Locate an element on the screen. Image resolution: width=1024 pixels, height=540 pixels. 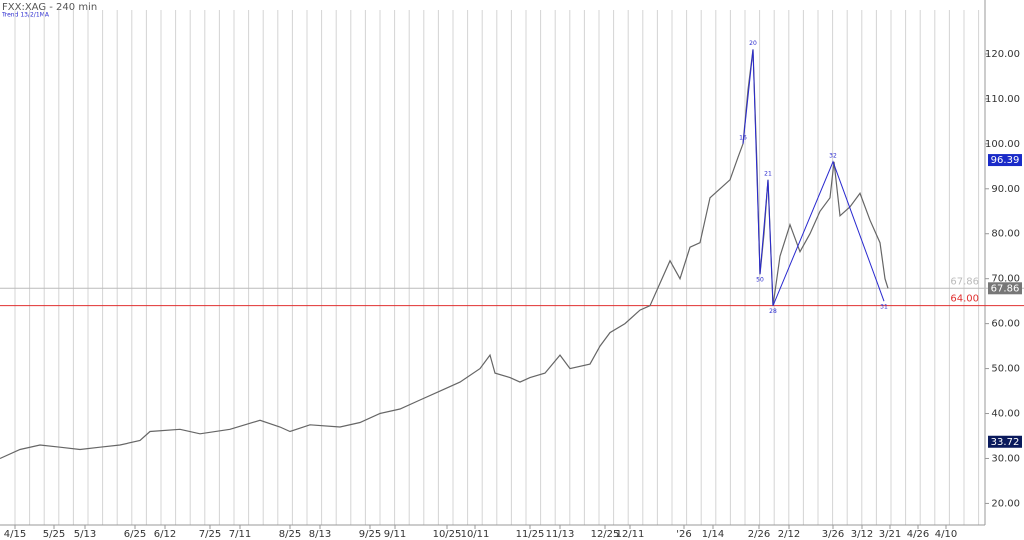
y-tick-label: 70.00 is located at coordinates (1005, 279).